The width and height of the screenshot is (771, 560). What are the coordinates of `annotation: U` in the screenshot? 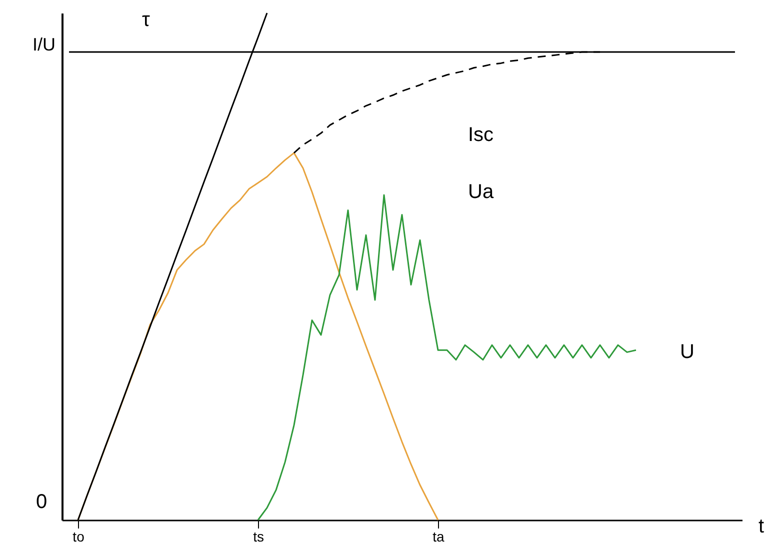 It's located at (687, 352).